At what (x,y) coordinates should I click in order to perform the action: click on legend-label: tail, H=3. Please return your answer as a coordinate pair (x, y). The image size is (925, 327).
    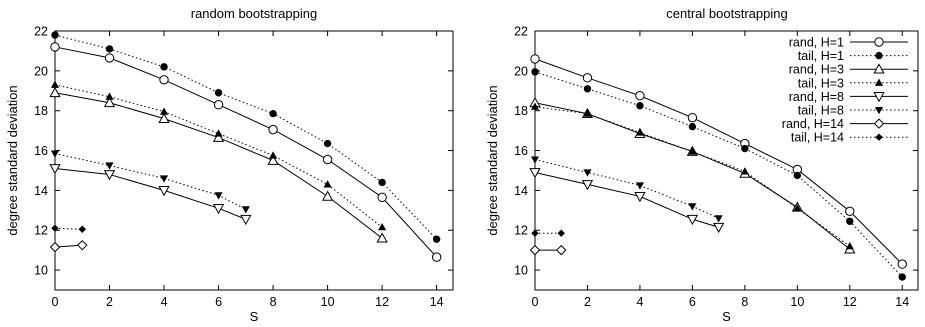
    Looking at the image, I should click on (821, 83).